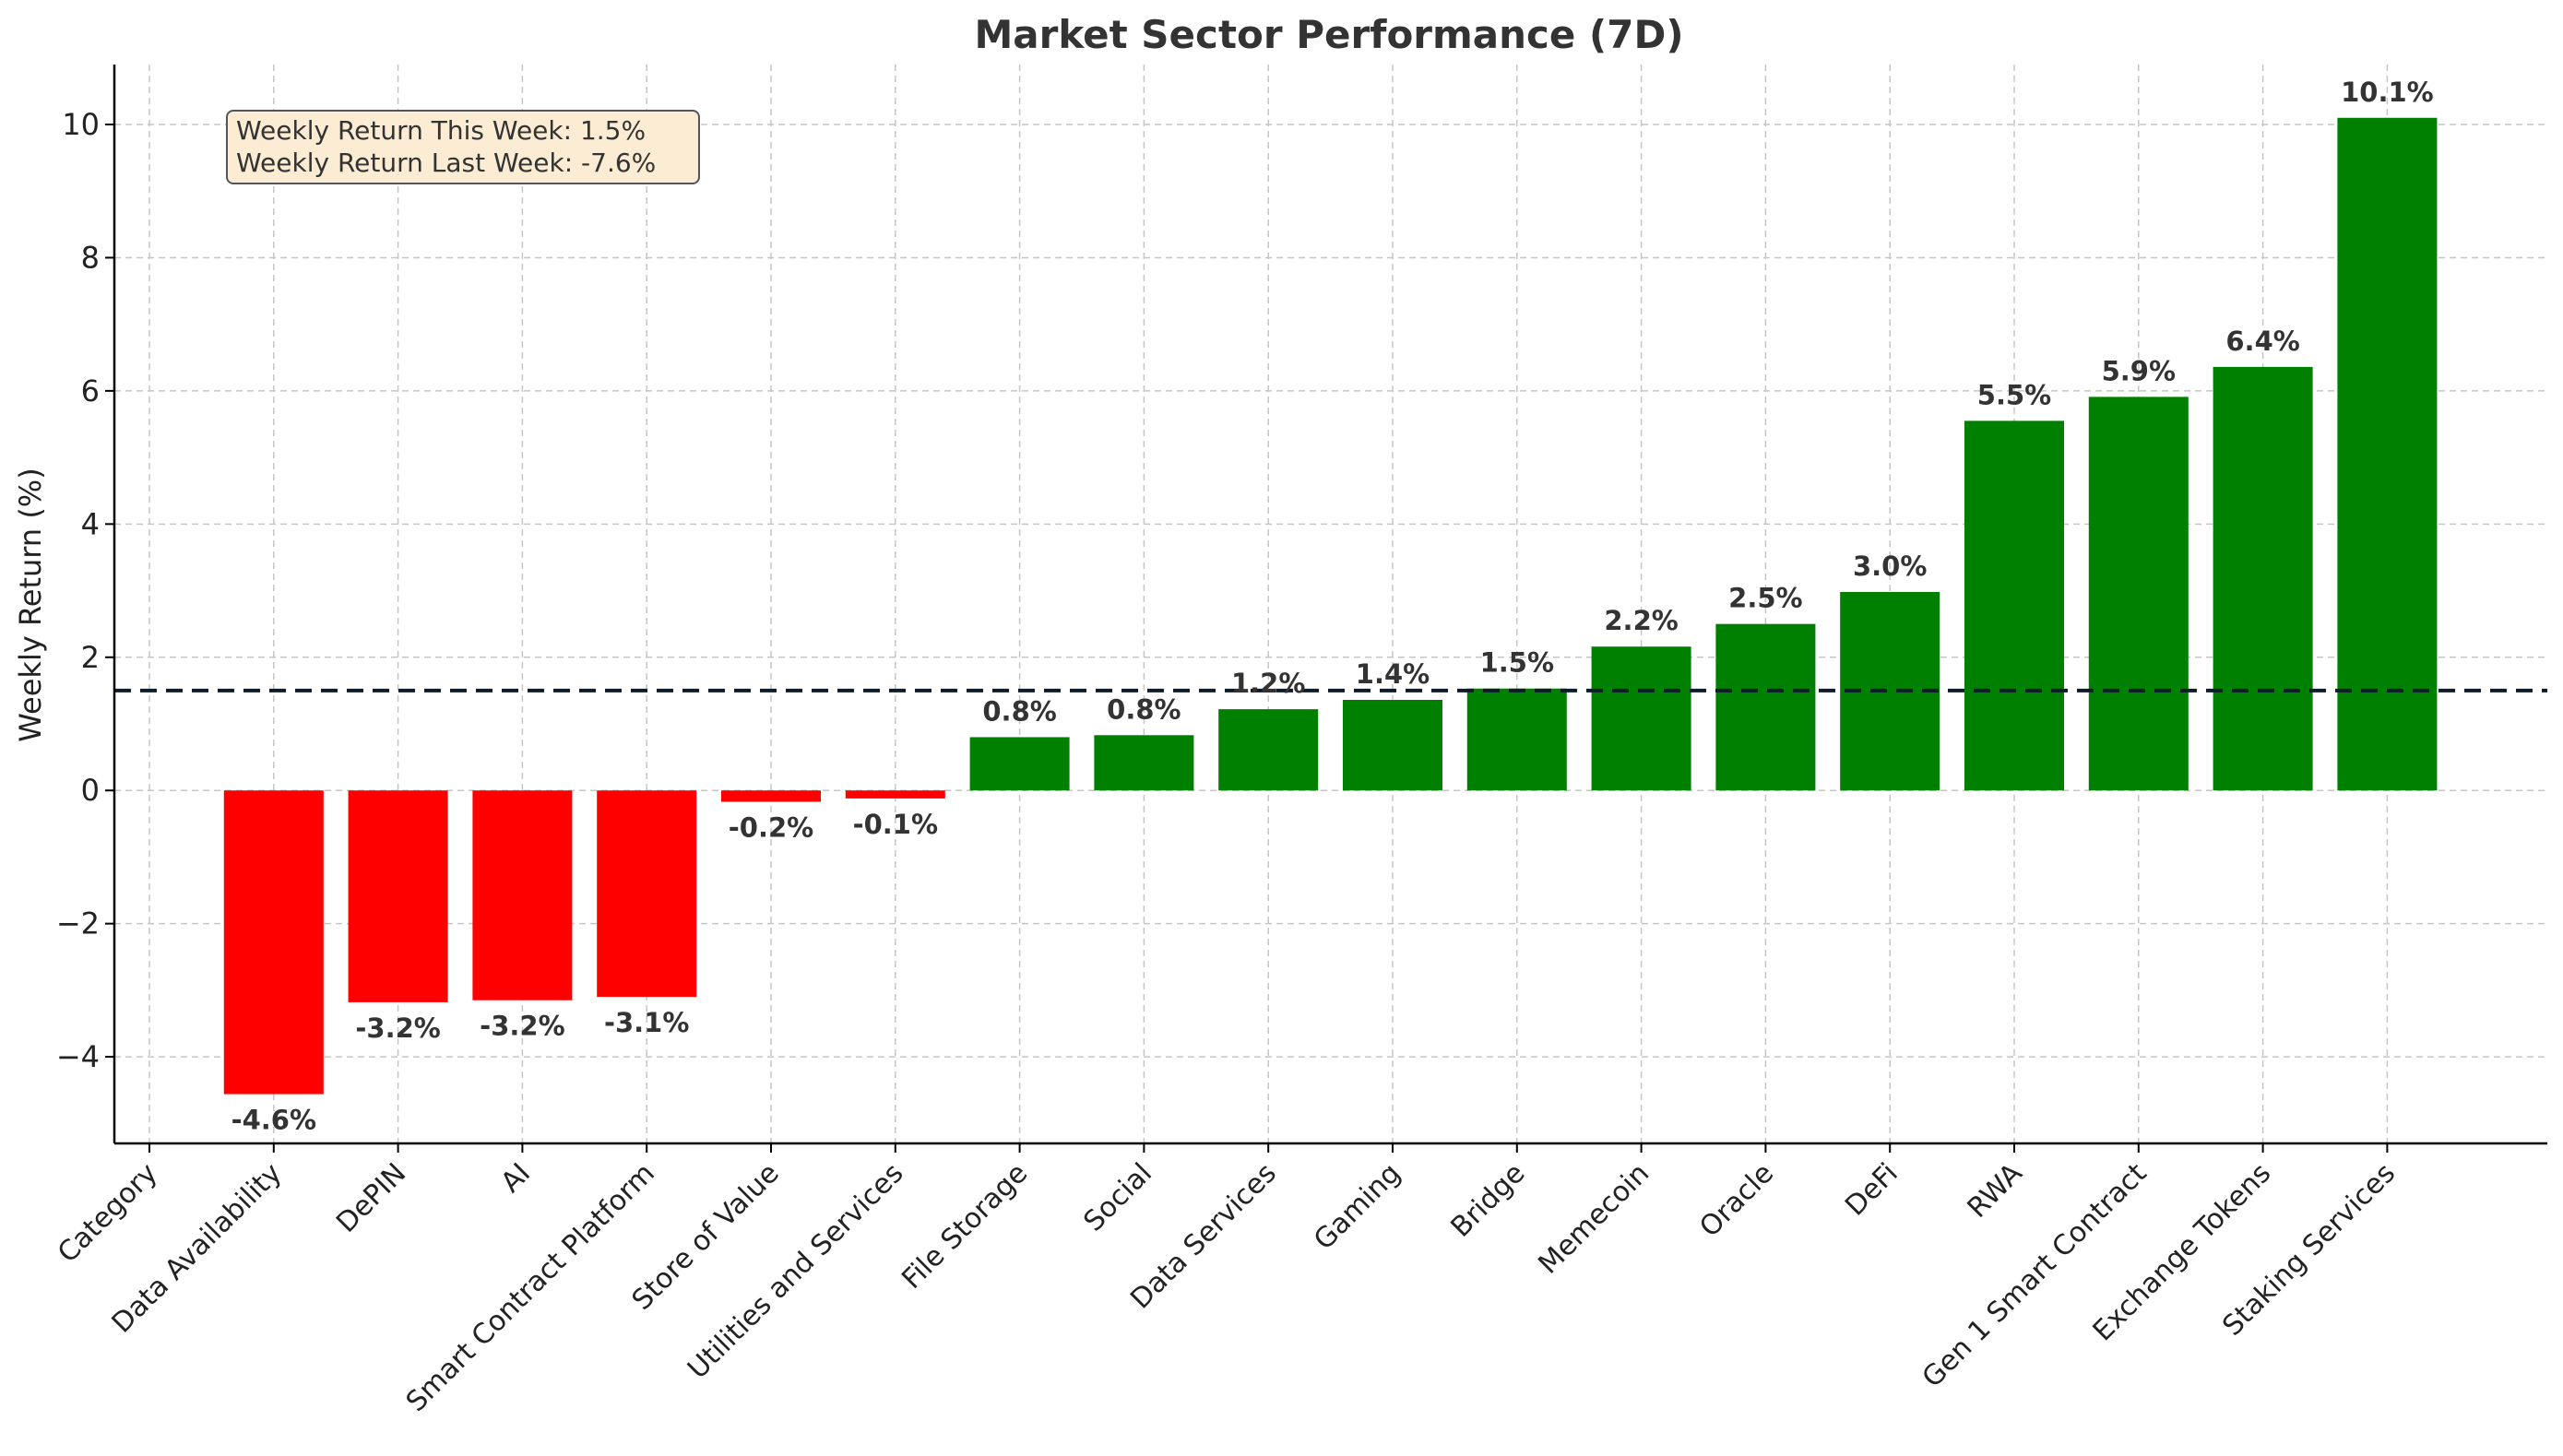 This screenshot has height=1456, width=2563. What do you see at coordinates (30, 604) in the screenshot?
I see `y-axis-label: Weekly Return (%)` at bounding box center [30, 604].